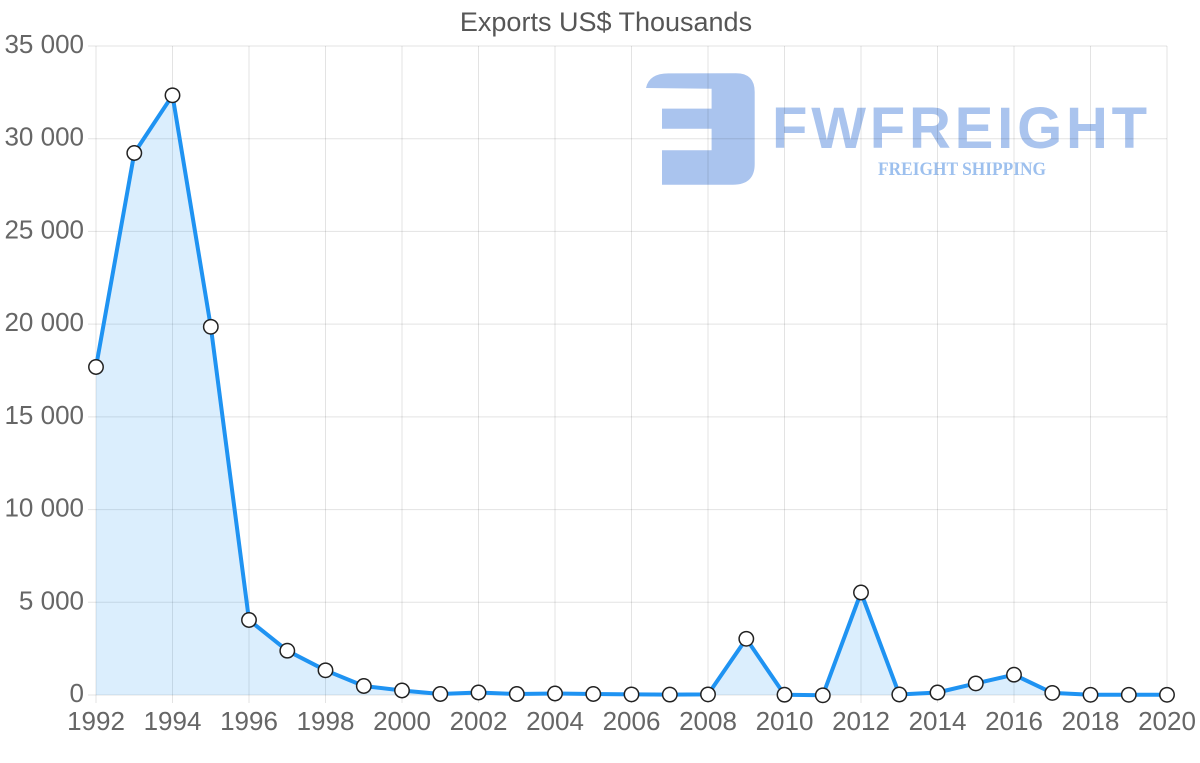 This screenshot has height=763, width=1200. I want to click on svg-text: 10 000, so click(44, 508).